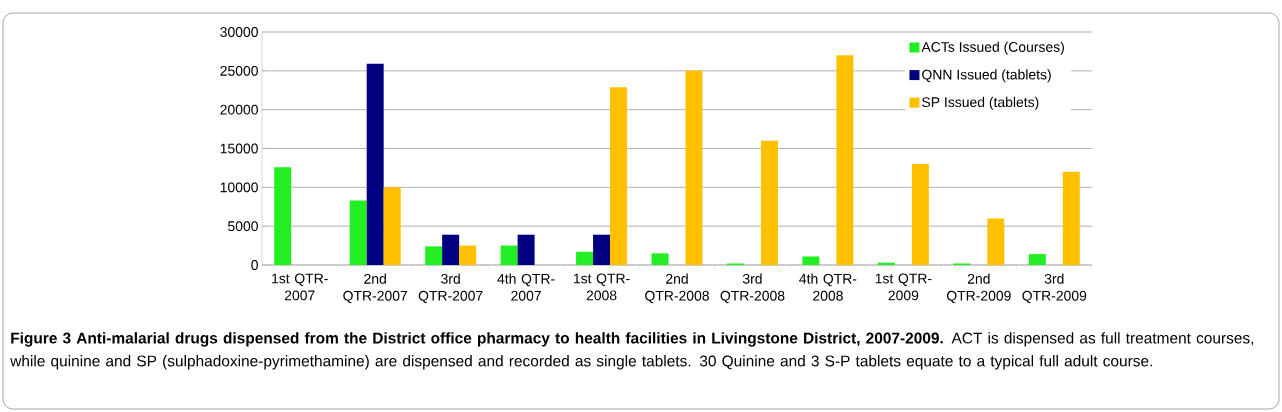  What do you see at coordinates (1054, 288) in the screenshot?
I see `x-tick-label: 3rd QTR-2009` at bounding box center [1054, 288].